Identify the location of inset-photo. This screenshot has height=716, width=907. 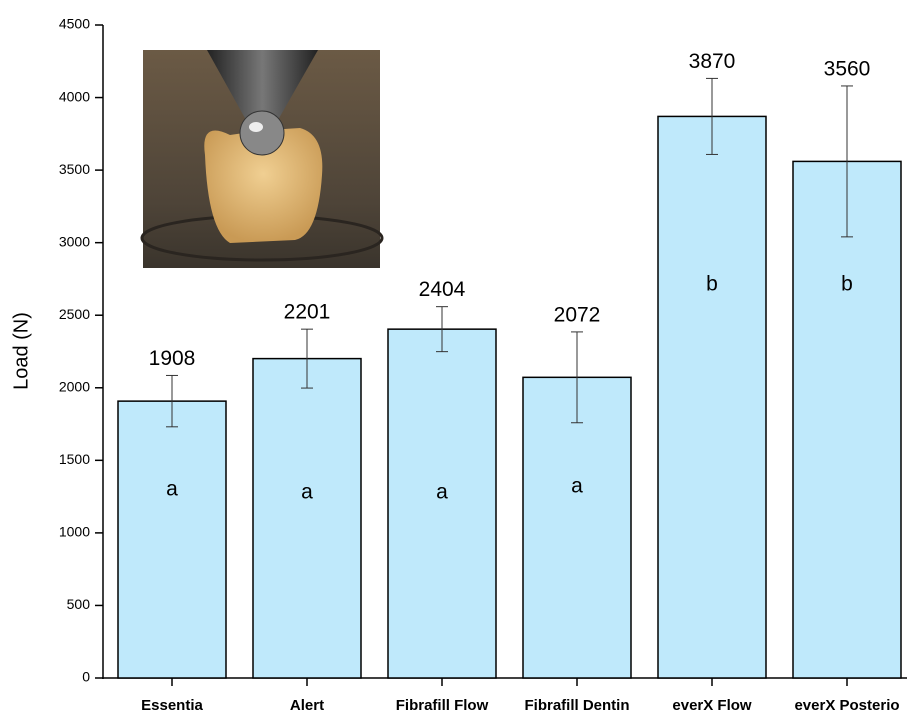
(262, 159).